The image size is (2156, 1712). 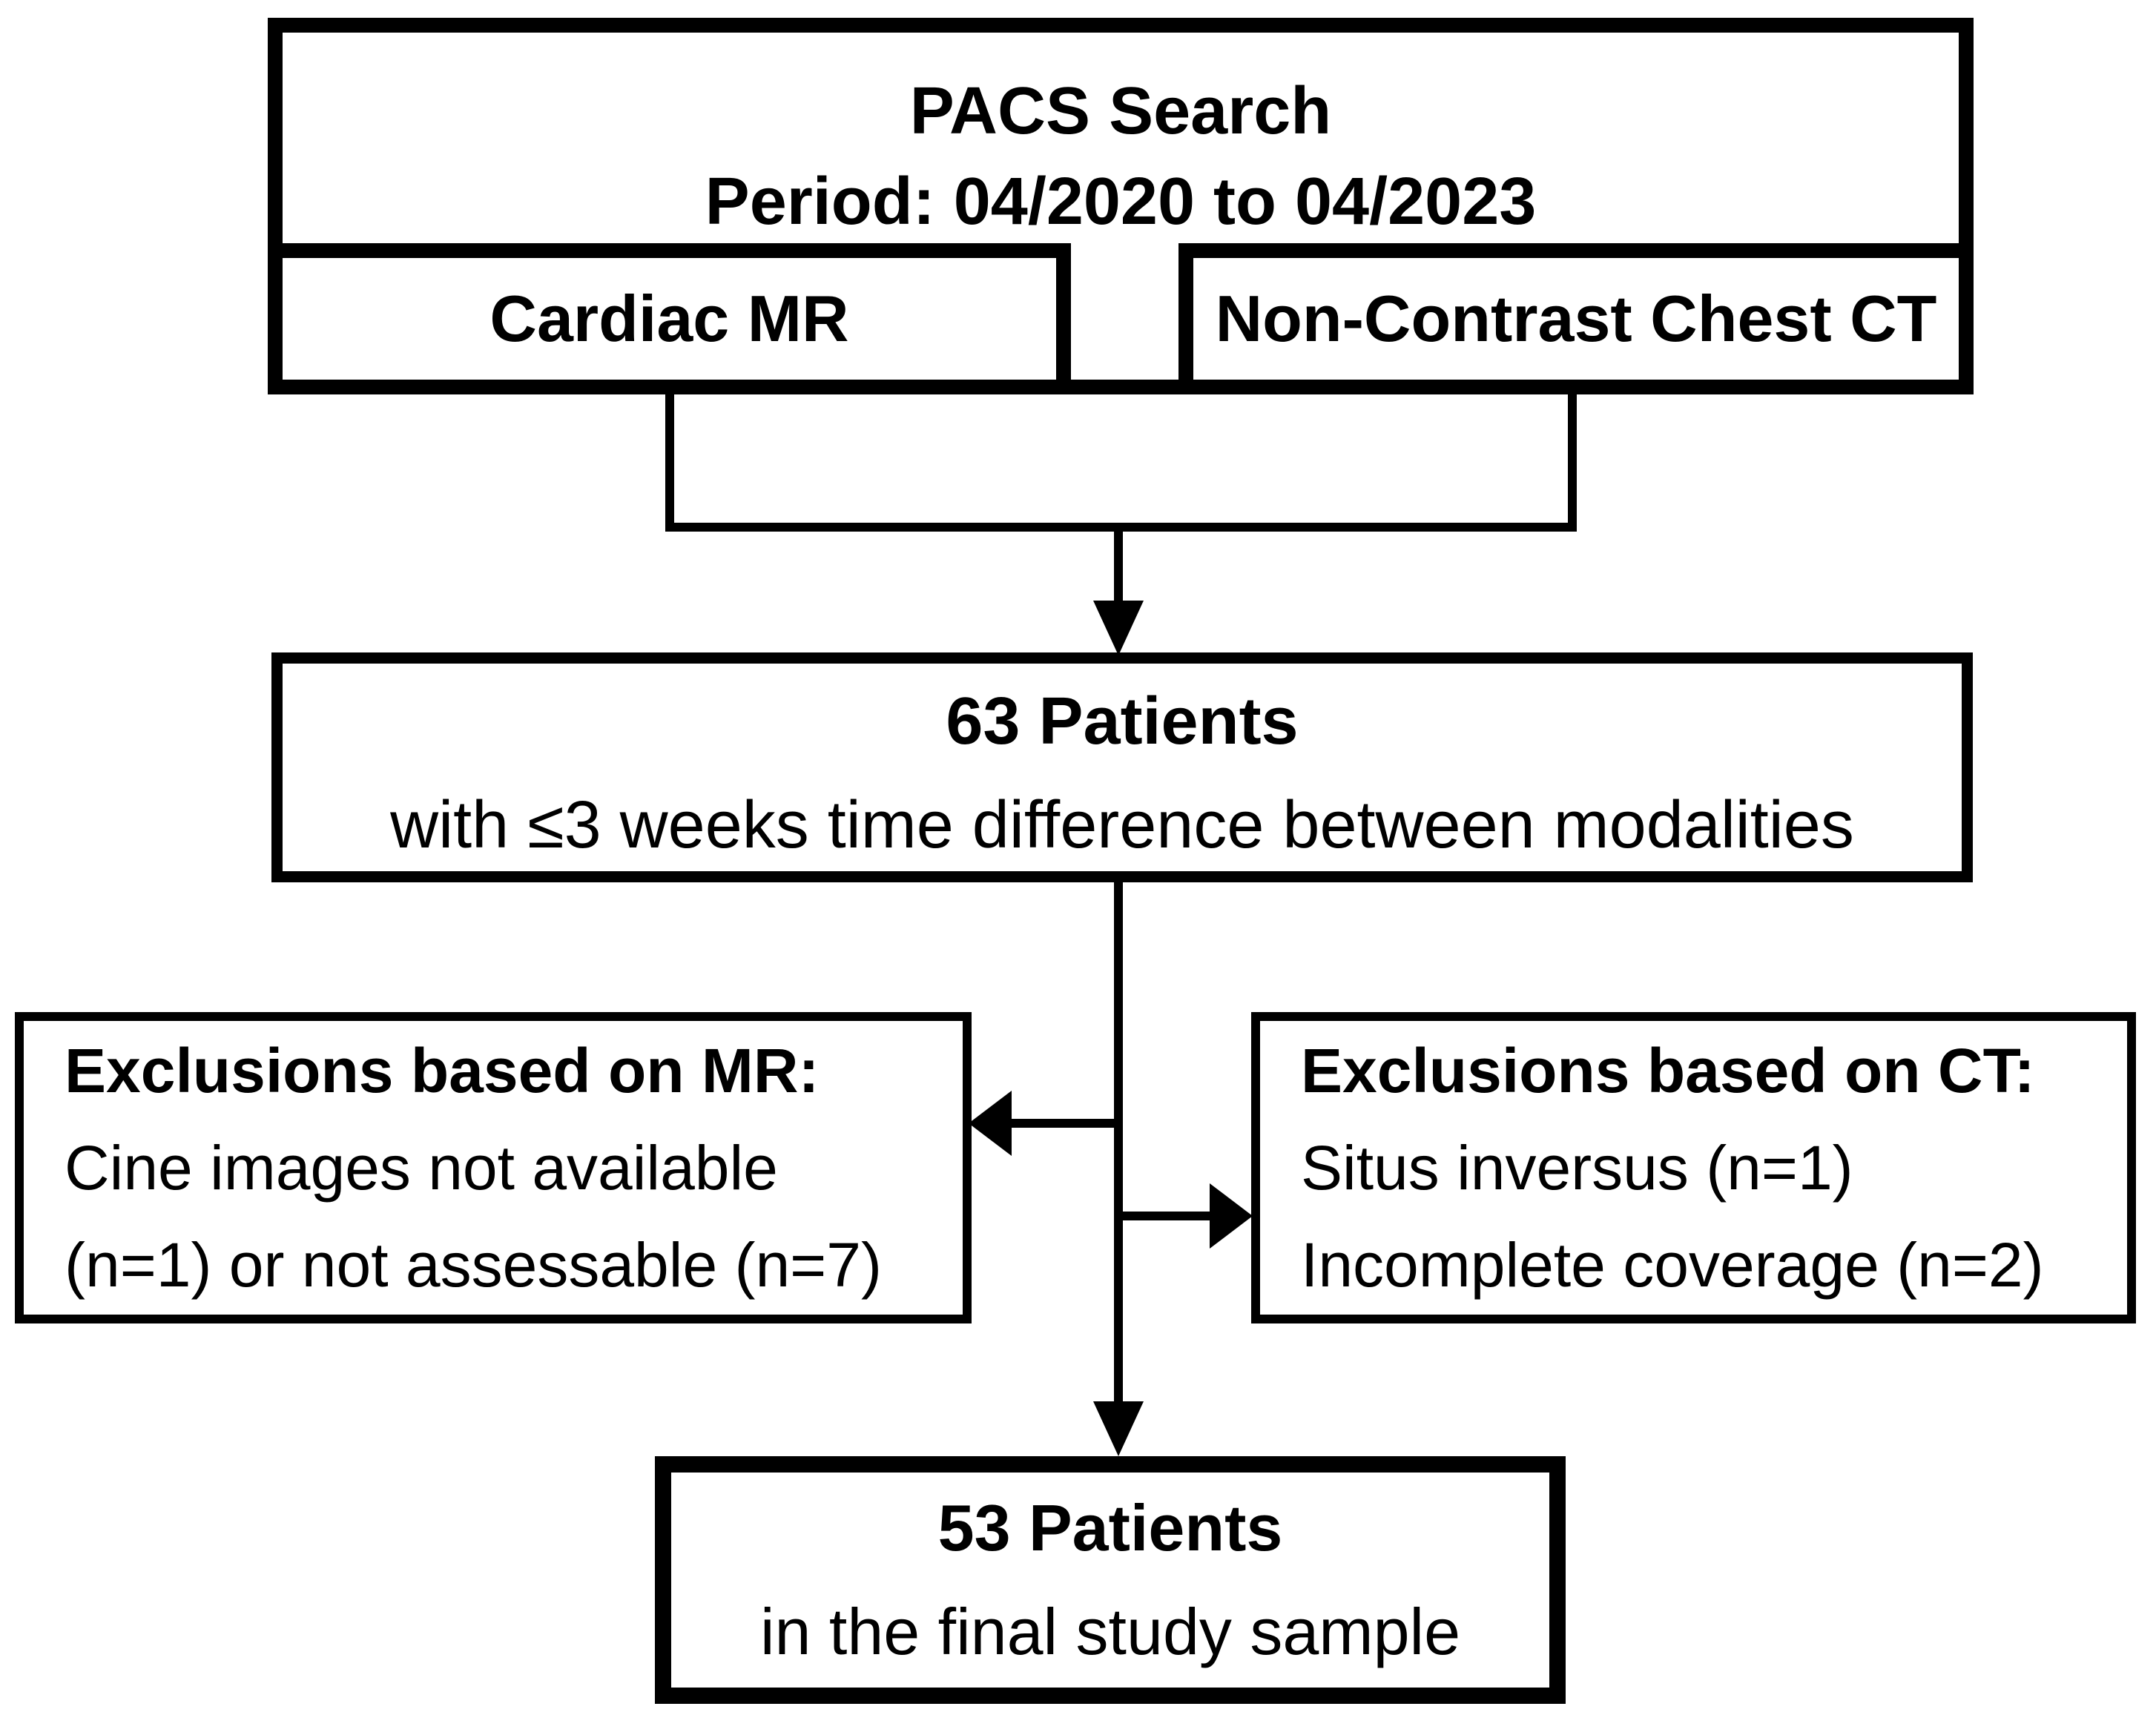 What do you see at coordinates (1167, 1216) in the screenshot?
I see `arrow-line-to-ct-exclusions` at bounding box center [1167, 1216].